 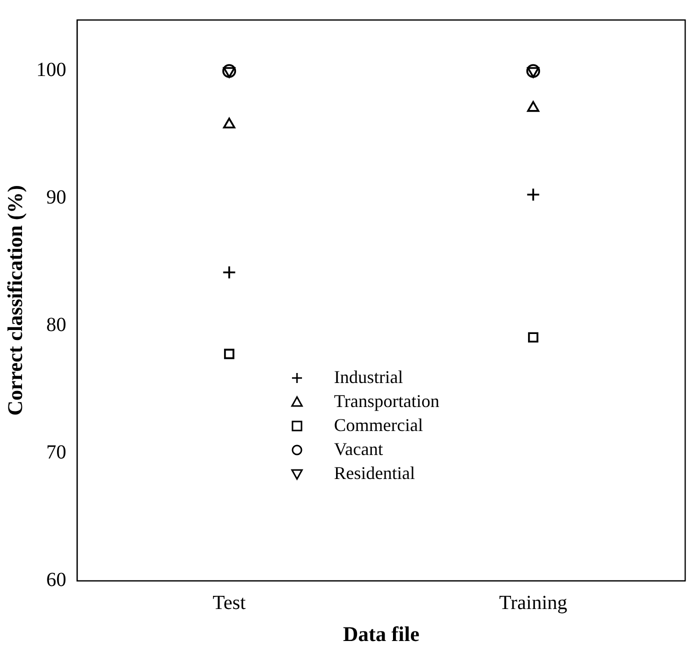 What do you see at coordinates (374, 473) in the screenshot?
I see `legend-label: Residential` at bounding box center [374, 473].